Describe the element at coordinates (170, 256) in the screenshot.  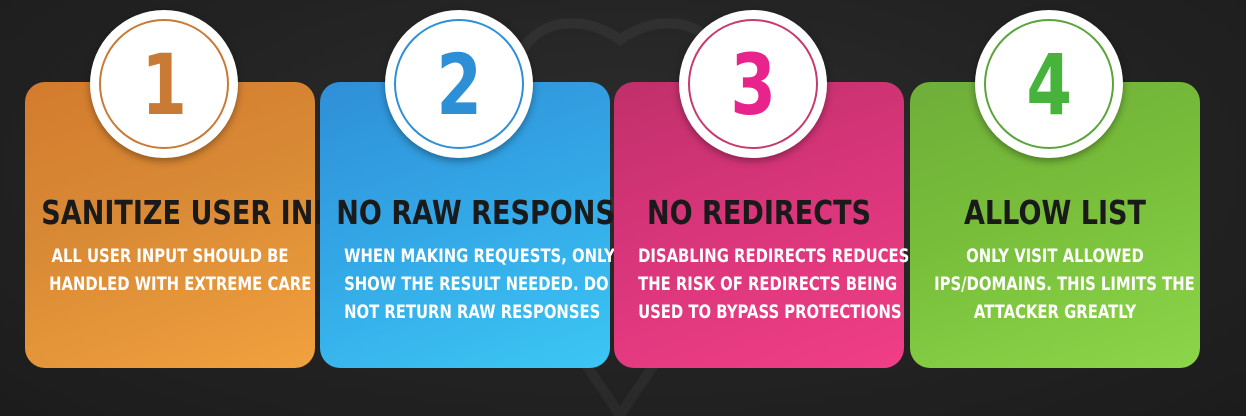
I see `step-description-line: ALL USER INPUT SHOULD BE` at that location.